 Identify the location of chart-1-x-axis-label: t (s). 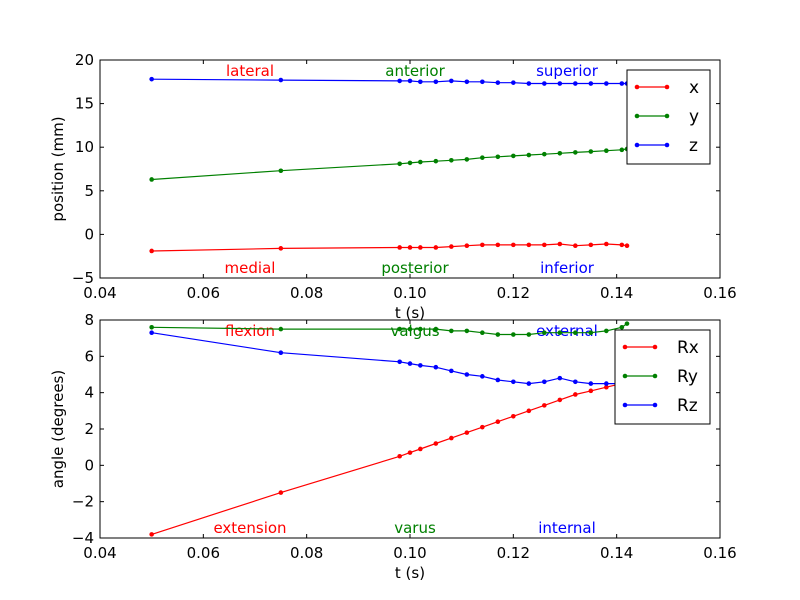
(410, 313).